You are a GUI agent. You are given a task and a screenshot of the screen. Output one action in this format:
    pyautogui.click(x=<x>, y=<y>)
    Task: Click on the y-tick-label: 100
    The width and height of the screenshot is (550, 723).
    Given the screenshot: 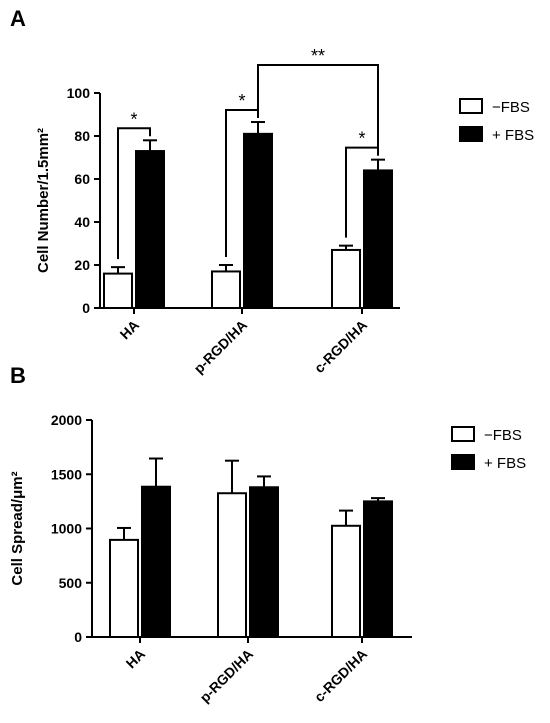 What is the action you would take?
    pyautogui.click(x=79, y=93)
    